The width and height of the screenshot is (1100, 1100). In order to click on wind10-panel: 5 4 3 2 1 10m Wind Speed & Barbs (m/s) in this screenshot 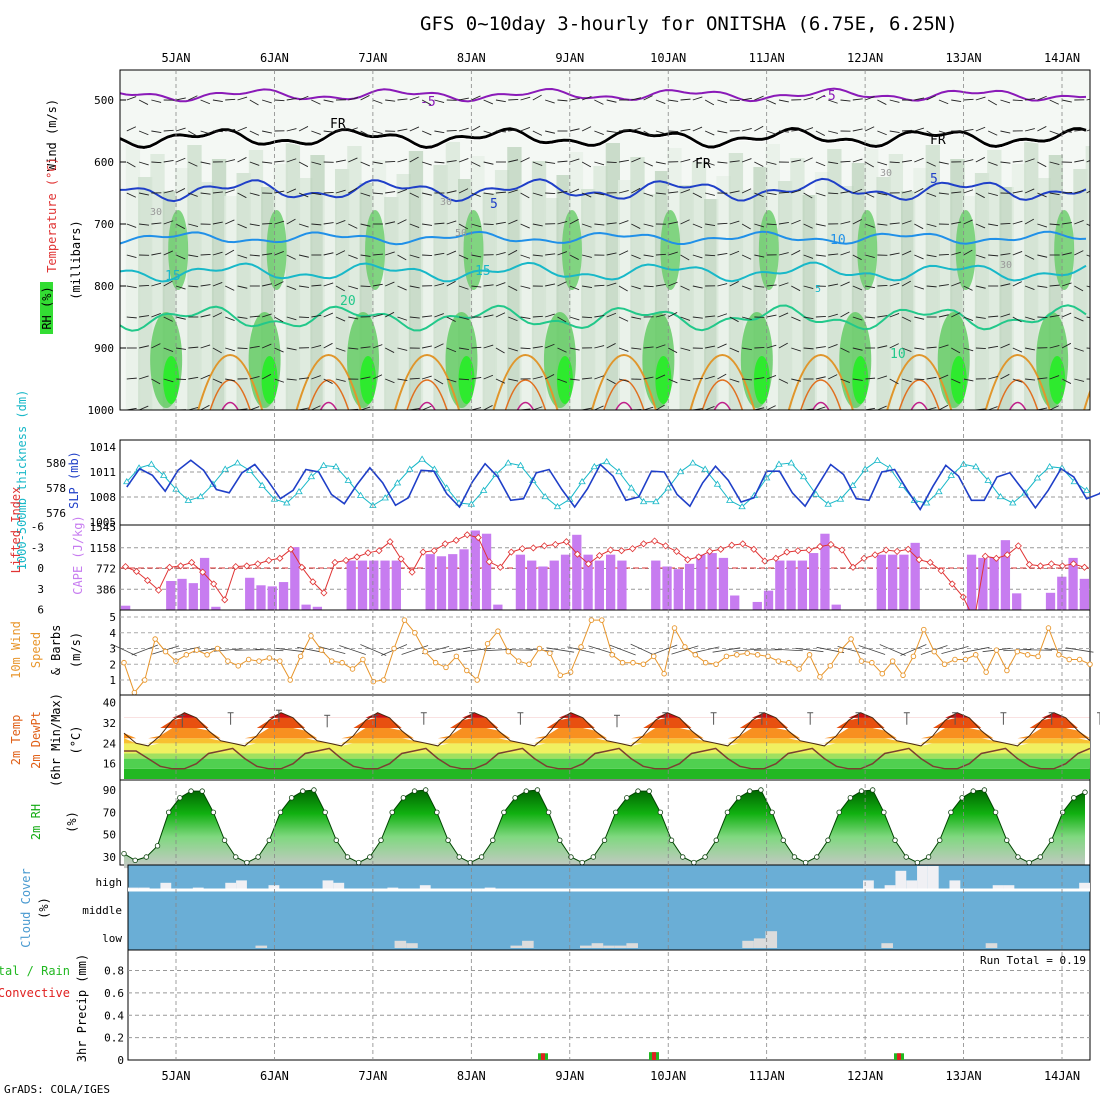, I will do `click(551, 652)`.